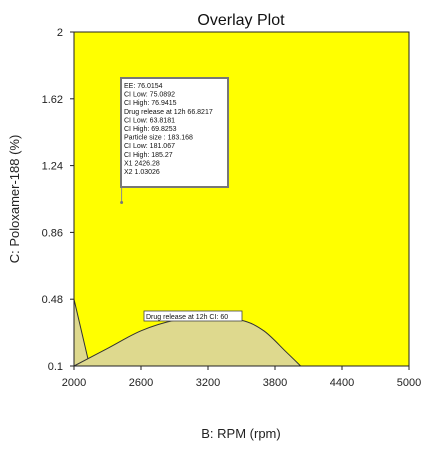 This screenshot has height=451, width=442. Describe the element at coordinates (142, 172) in the screenshot. I see `flag-line-text: X2 1.03026` at that location.